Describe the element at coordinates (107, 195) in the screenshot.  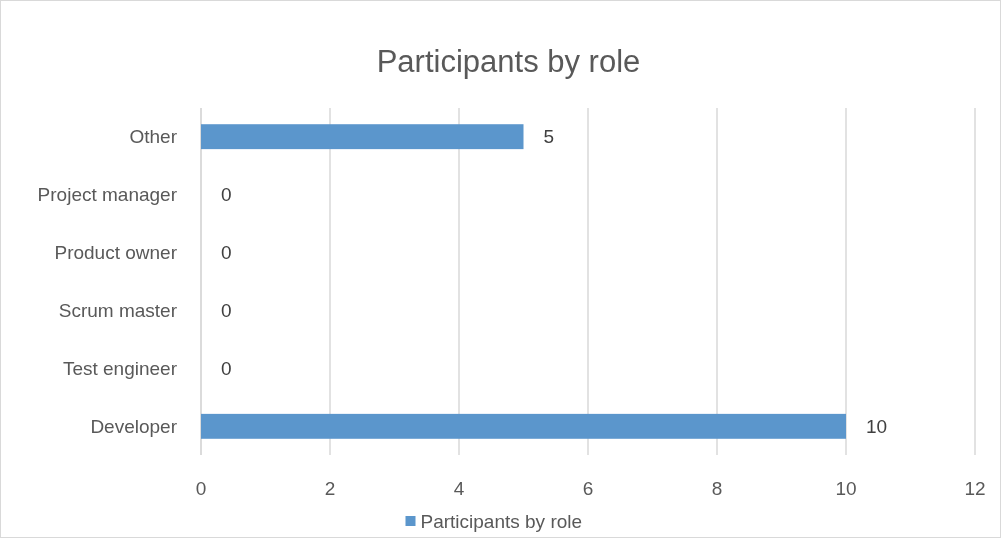
I see `y-tick-label: Project manager` at that location.